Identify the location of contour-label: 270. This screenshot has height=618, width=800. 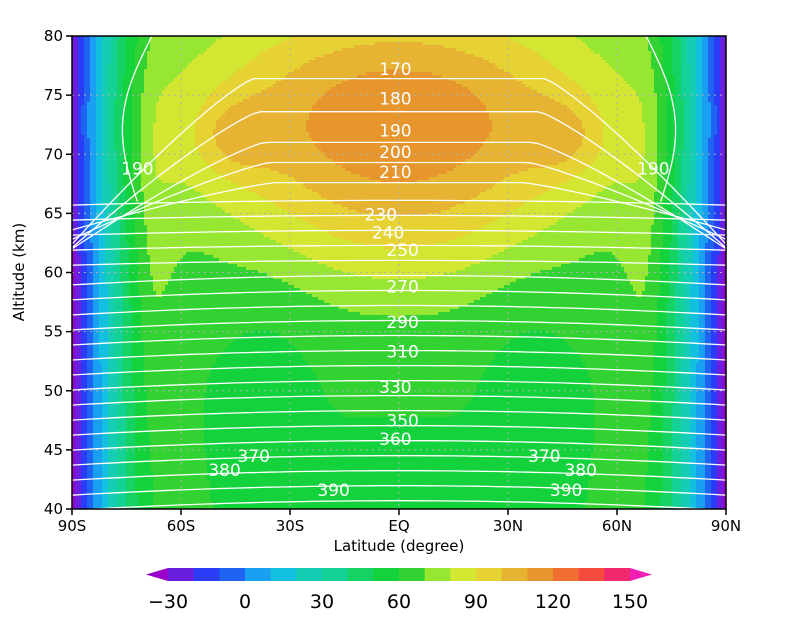
(402, 288).